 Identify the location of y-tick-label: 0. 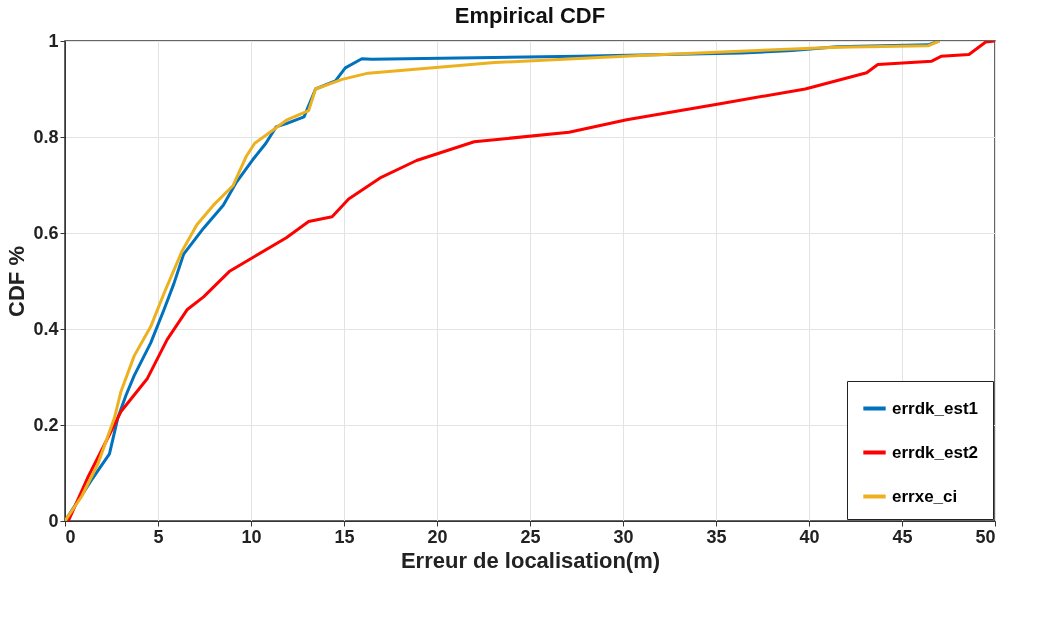
(53, 520).